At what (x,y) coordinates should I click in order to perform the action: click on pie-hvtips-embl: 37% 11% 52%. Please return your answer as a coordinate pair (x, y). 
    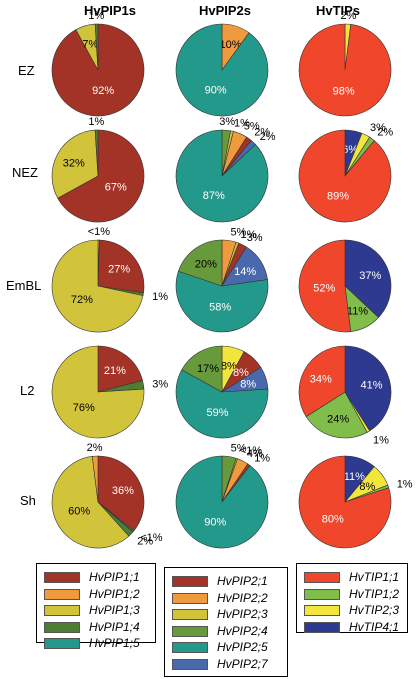
    Looking at the image, I should click on (345, 286).